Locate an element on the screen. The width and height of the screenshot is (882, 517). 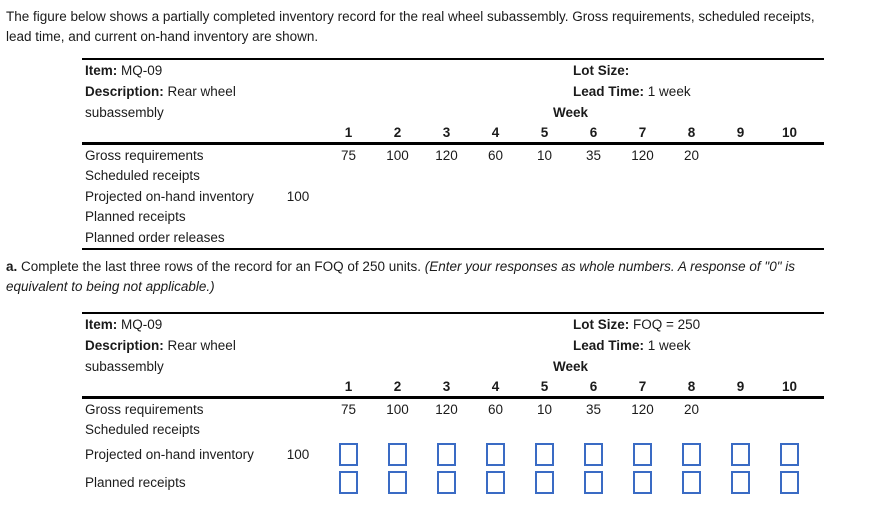
record1-description: Description: Rear wheel is located at coordinates (160, 91).